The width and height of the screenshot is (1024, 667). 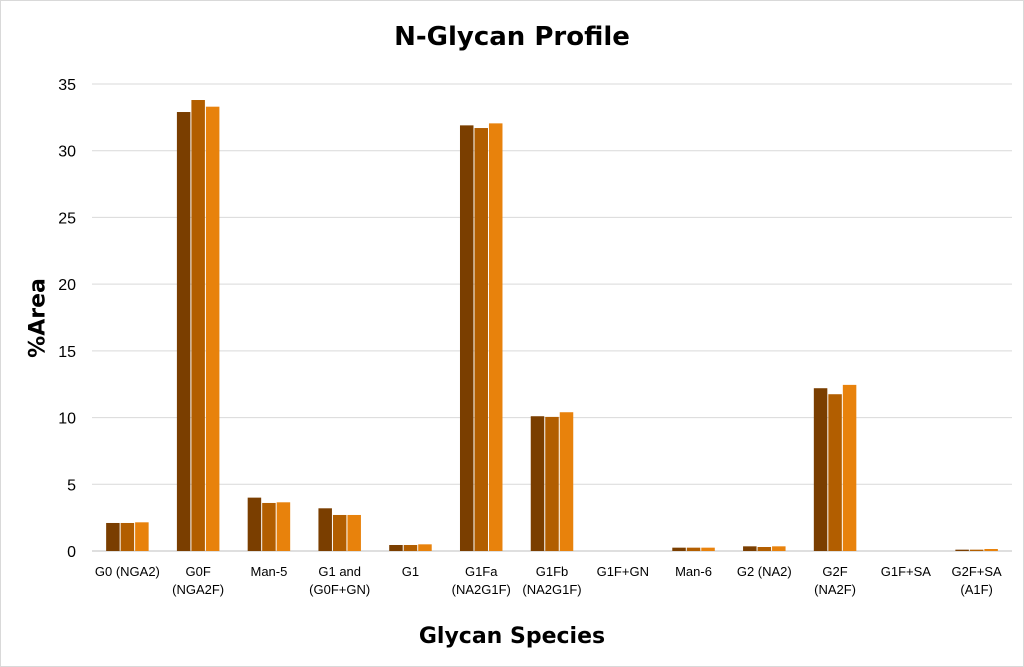 What do you see at coordinates (67, 85) in the screenshot?
I see `y-tick-label: 35` at bounding box center [67, 85].